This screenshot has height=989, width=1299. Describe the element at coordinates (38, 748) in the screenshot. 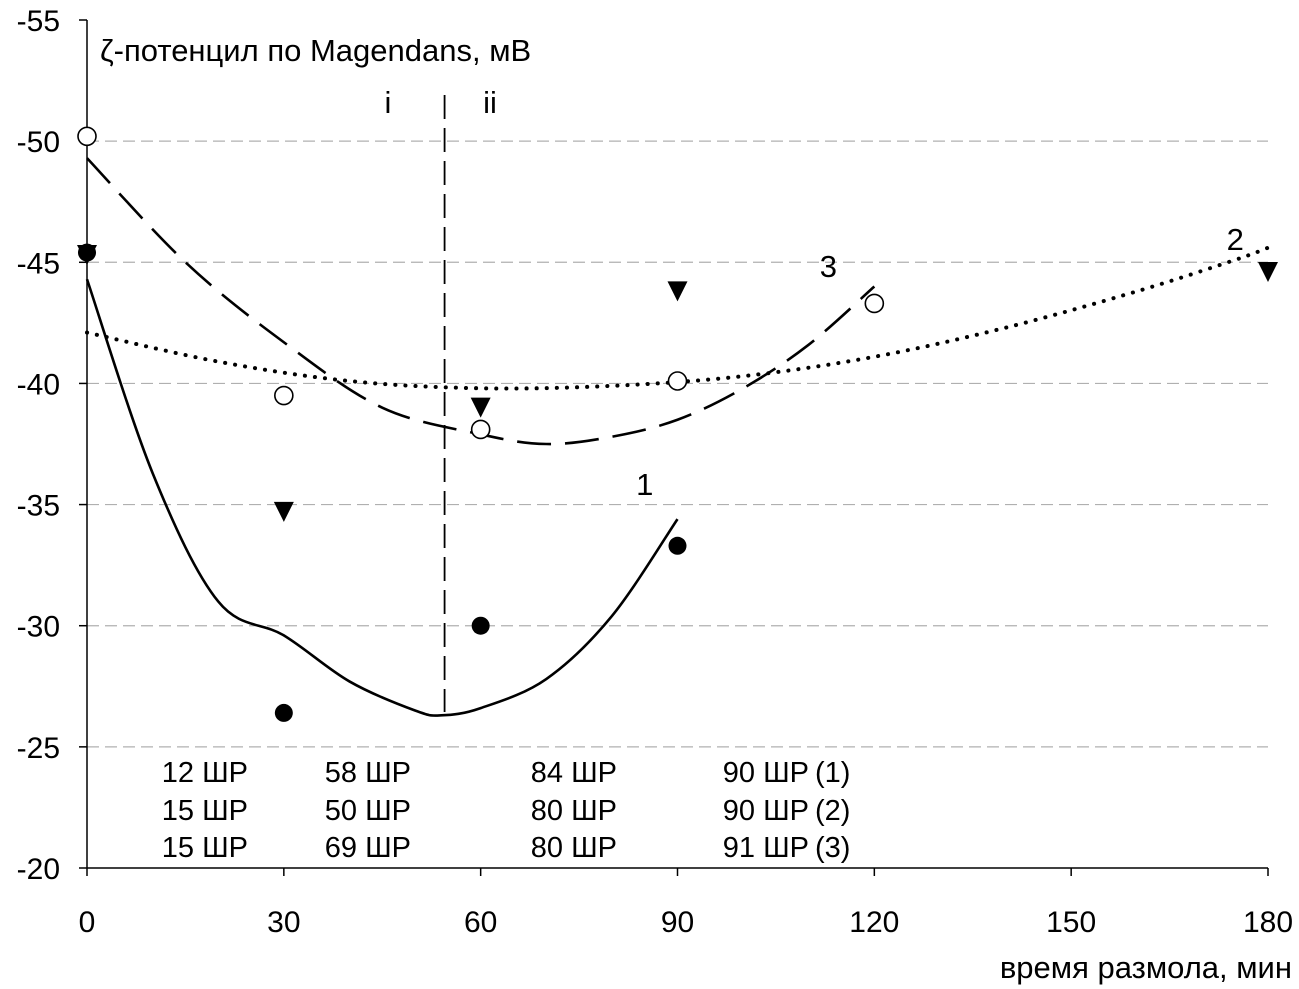

I see `y-tick-label: -25` at that location.